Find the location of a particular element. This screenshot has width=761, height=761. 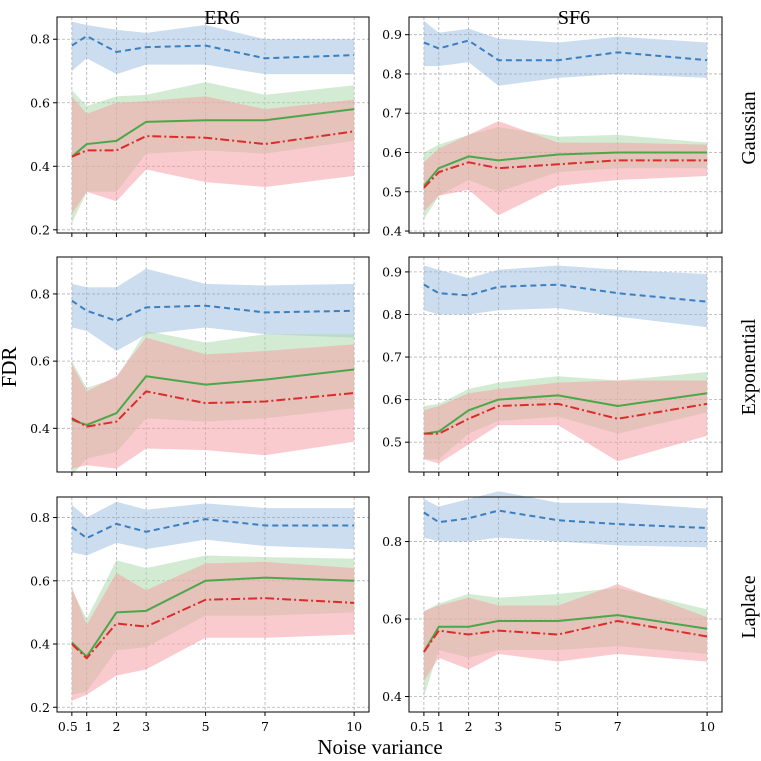

panel-sf6-gaussian: 0.4 0.5 0.6 0.7 0.8 0.9 is located at coordinates (552, 127).